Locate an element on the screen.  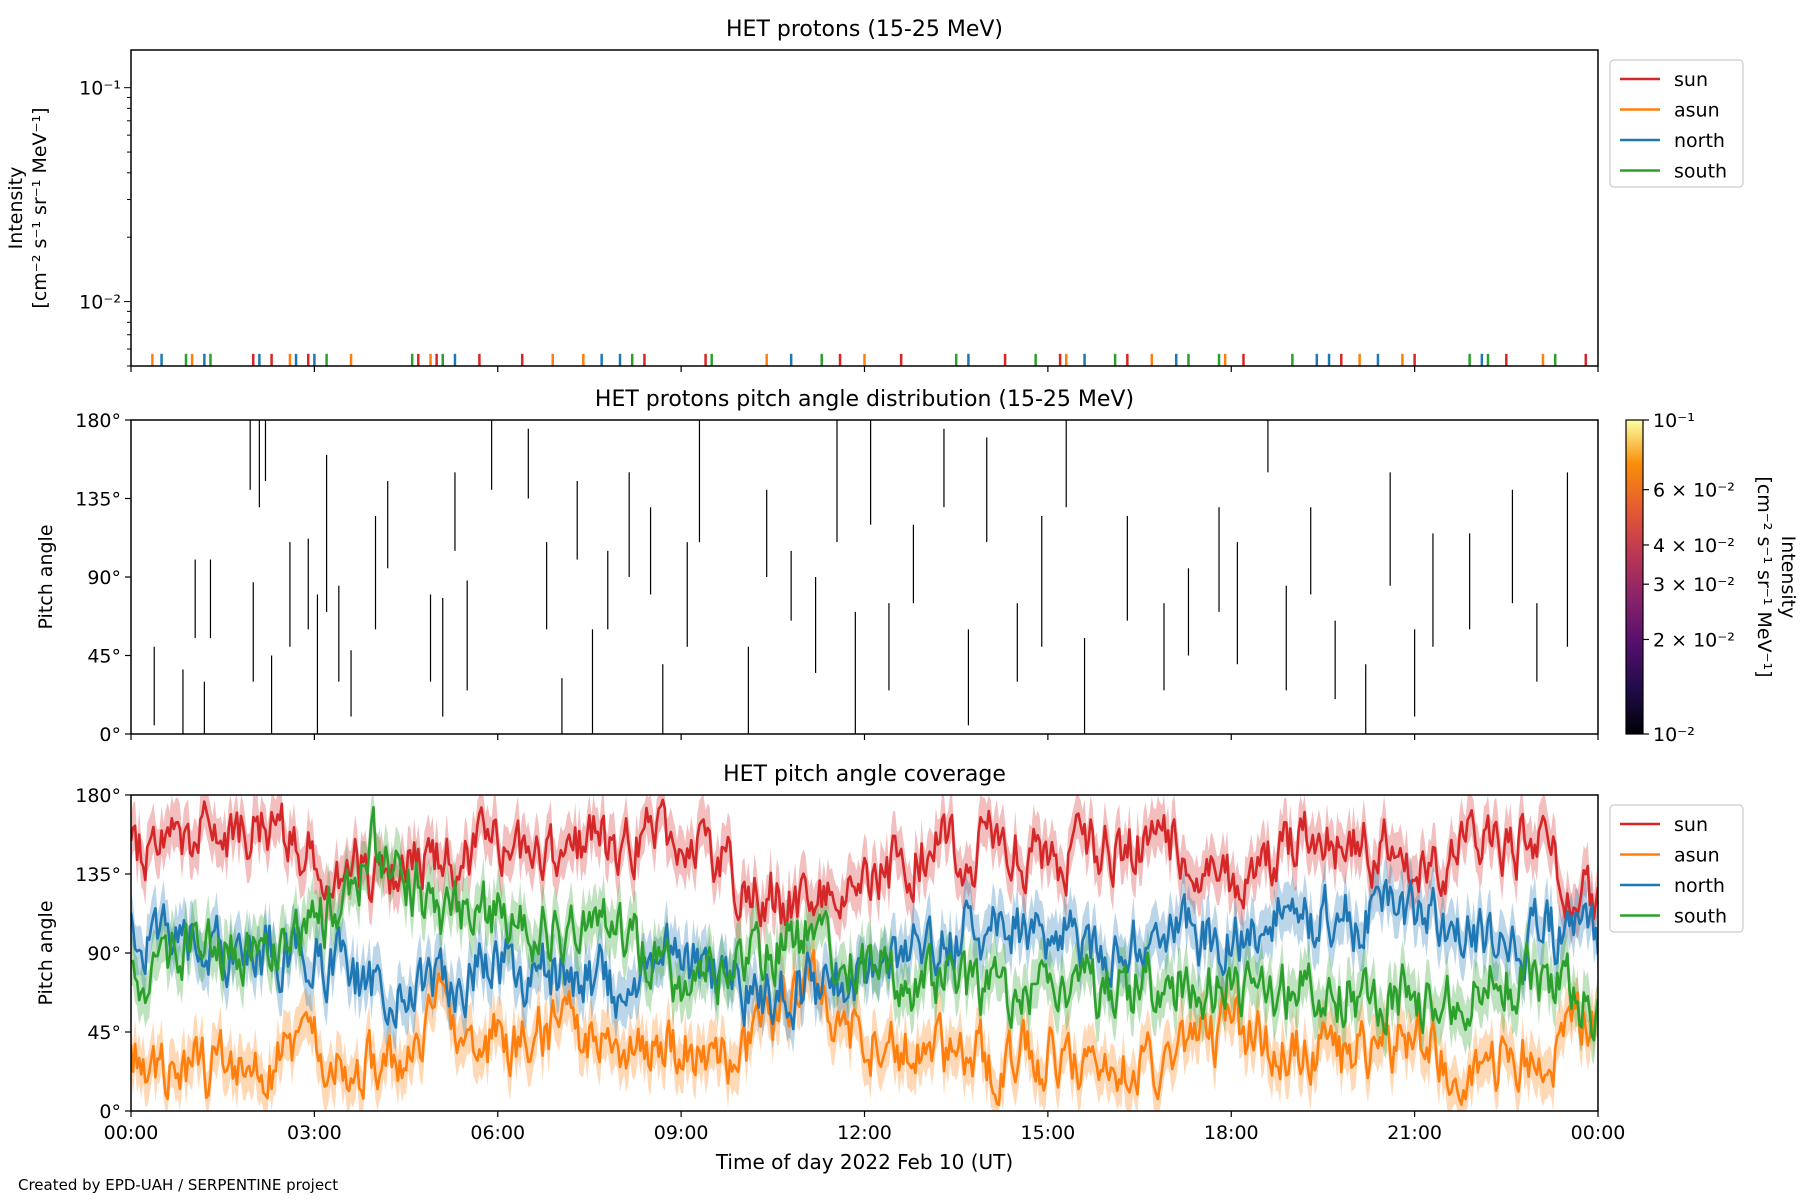
panel3-legend-label-north: north is located at coordinates (1699, 886).